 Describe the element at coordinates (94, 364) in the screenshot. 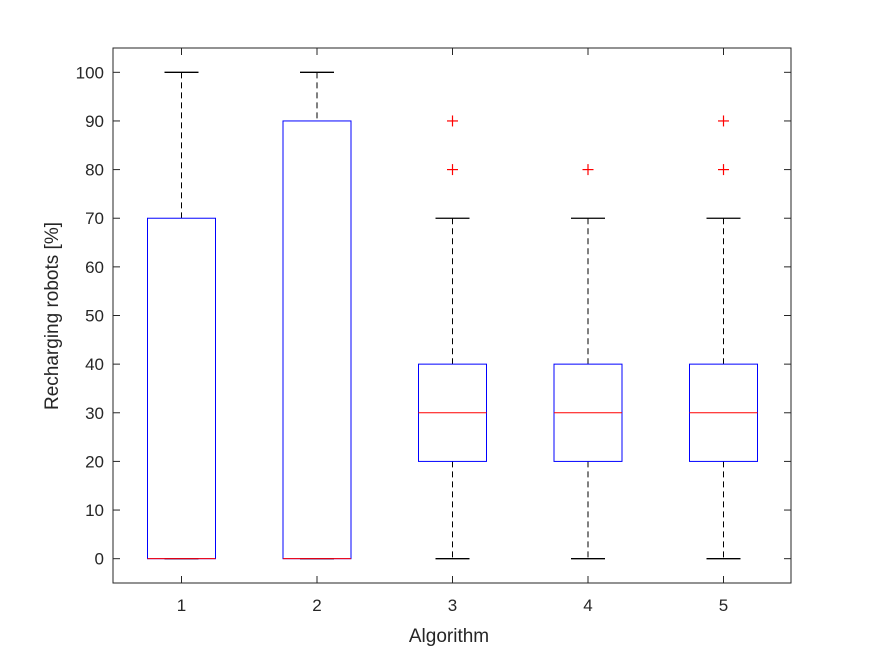

I see `y-tick-label: 40` at that location.